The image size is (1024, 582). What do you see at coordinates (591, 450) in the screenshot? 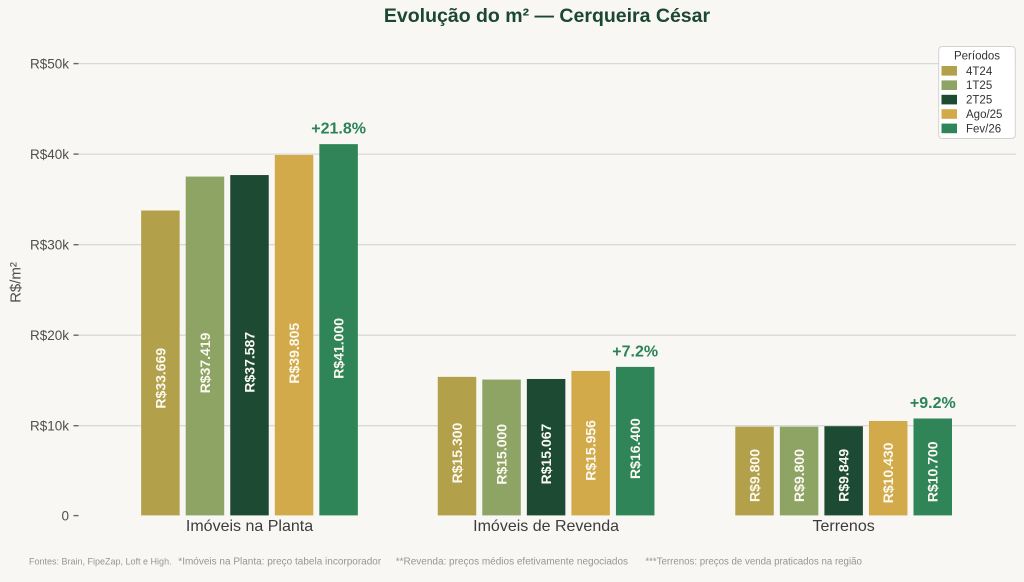
I see `svg-text: R$15.956` at bounding box center [591, 450].